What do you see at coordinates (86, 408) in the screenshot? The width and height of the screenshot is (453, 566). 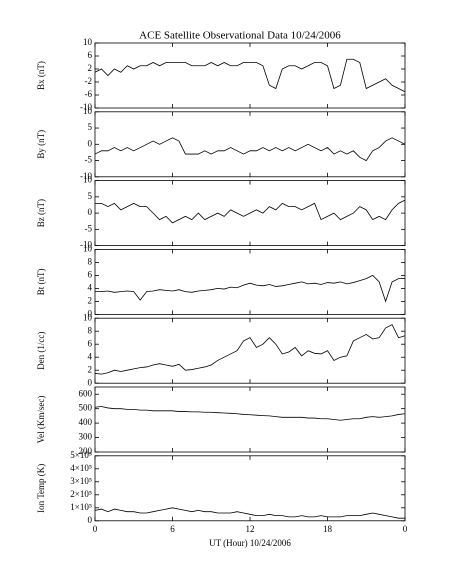 I see `y-tick-label: 500` at bounding box center [86, 408].